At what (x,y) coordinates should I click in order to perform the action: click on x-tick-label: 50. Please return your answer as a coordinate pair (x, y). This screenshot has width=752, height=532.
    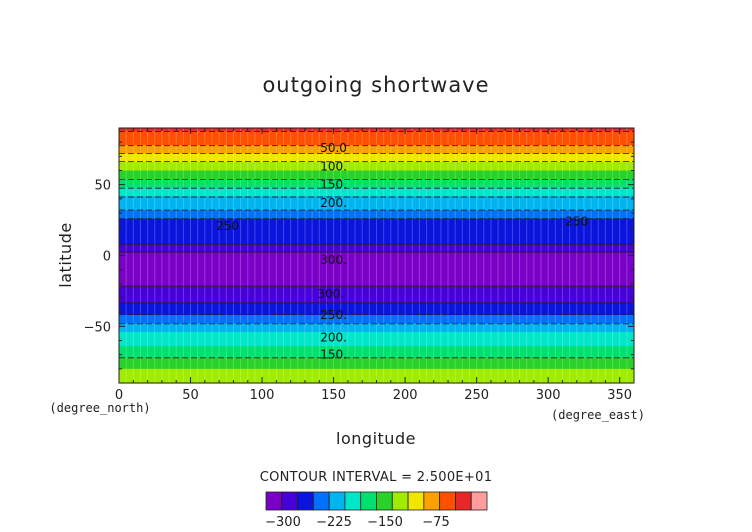
    Looking at the image, I should click on (190, 395).